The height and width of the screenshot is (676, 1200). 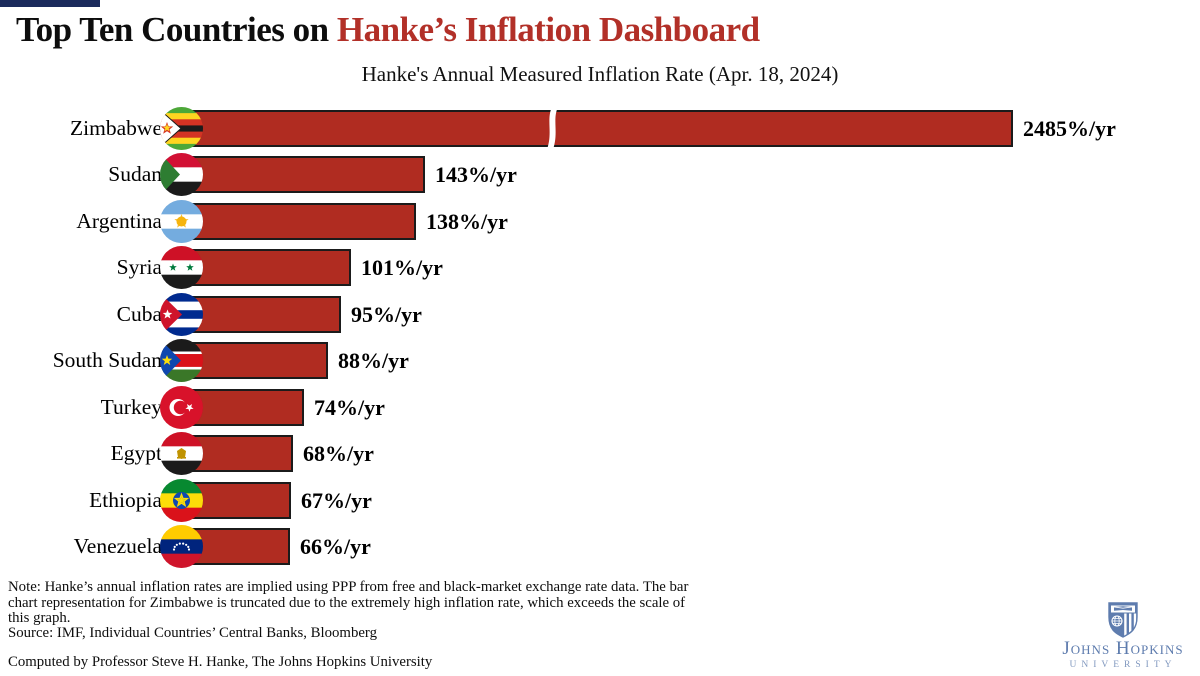 I want to click on value-label: 68%/yr, so click(x=338, y=453).